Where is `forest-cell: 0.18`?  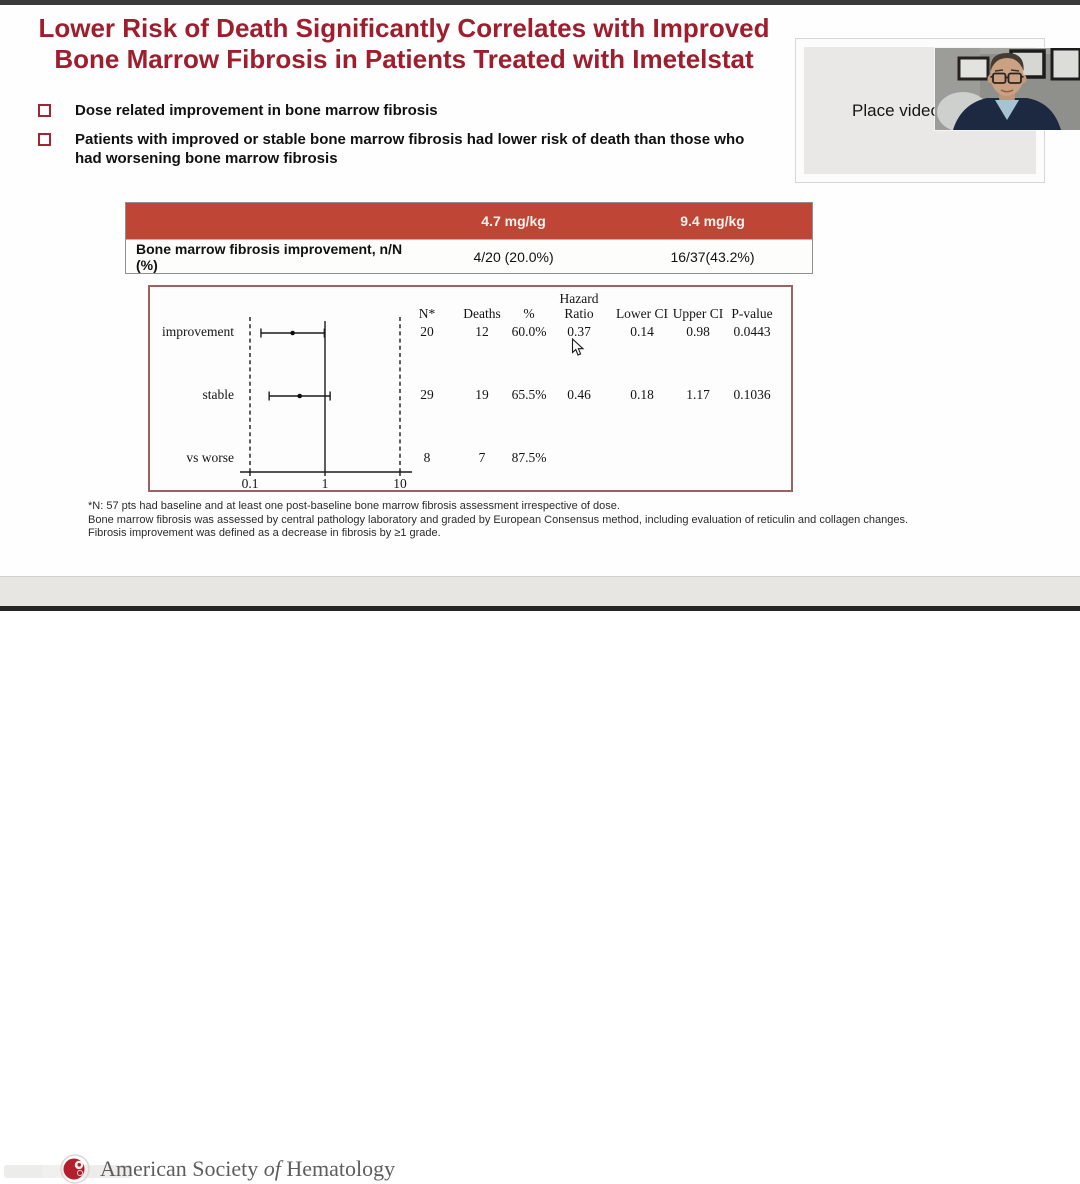
forest-cell: 0.18 is located at coordinates (642, 394).